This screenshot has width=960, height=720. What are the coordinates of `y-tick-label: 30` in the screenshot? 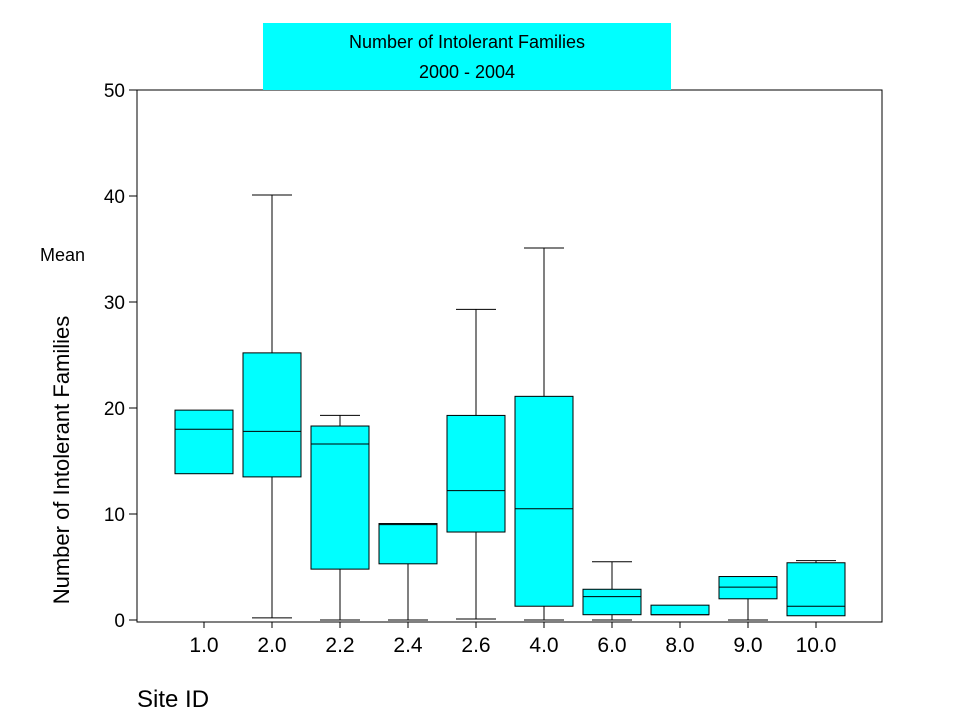 It's located at (114, 303).